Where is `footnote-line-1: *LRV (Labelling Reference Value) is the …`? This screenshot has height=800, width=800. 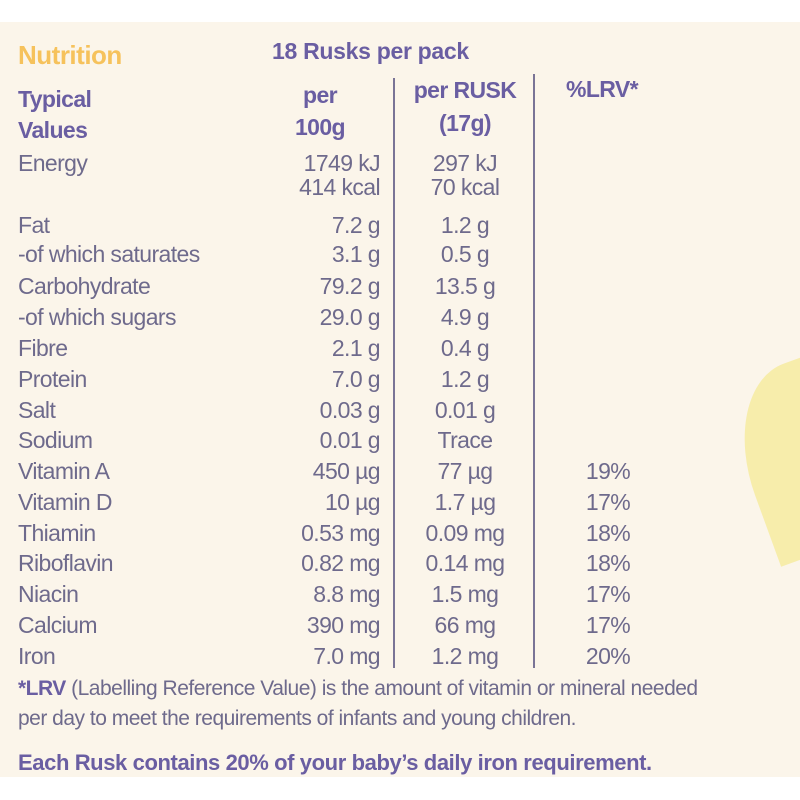
footnote-line-1: *LRV (Labelling Reference Value) is the … is located at coordinates (358, 689).